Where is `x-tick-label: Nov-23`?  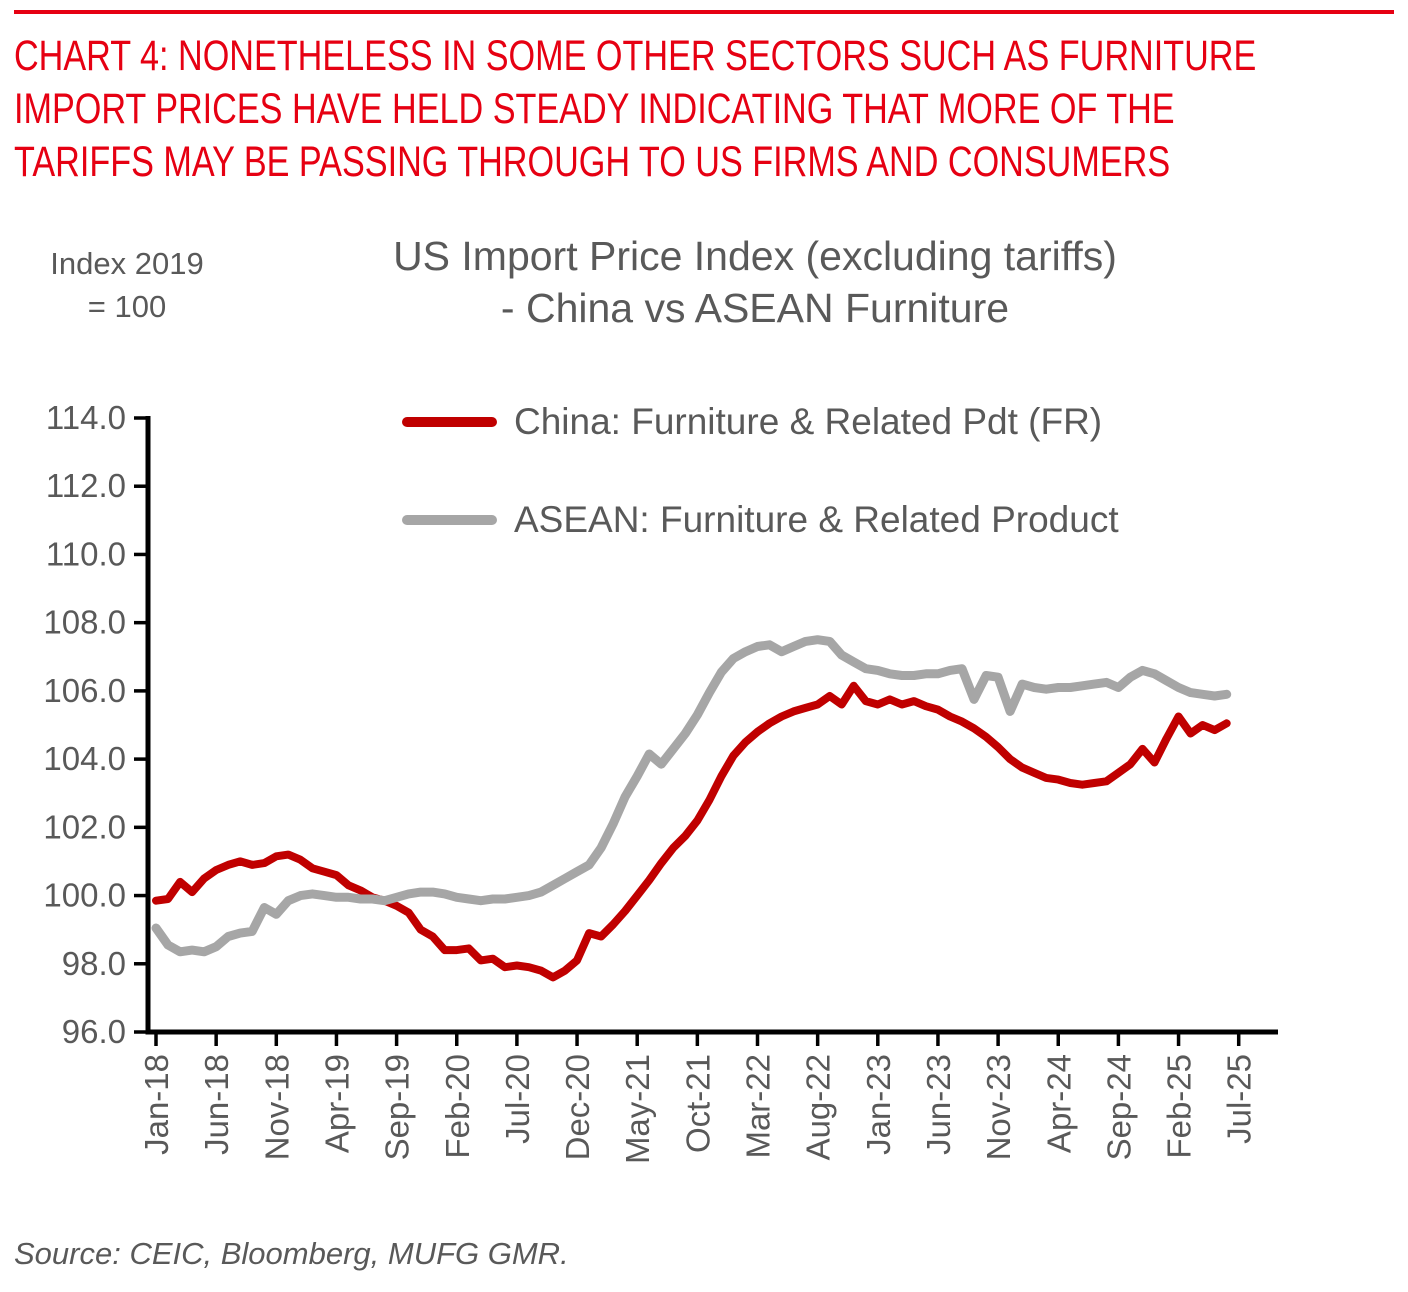
x-tick-label: Nov-23 is located at coordinates (998, 1107).